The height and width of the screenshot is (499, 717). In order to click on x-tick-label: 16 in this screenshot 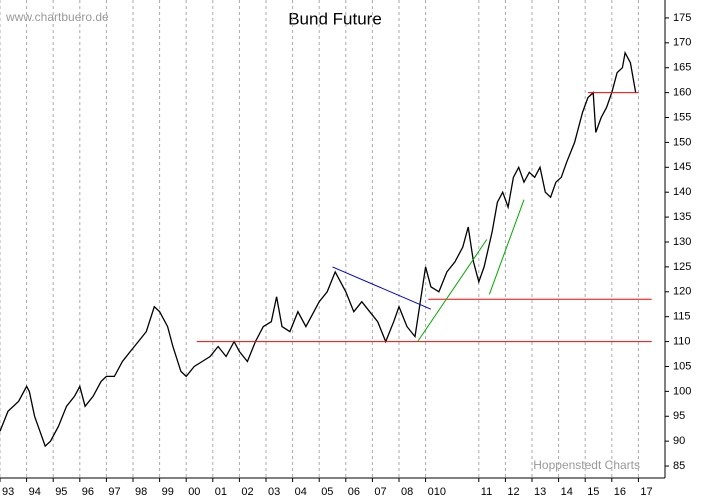, I will do `click(620, 492)`.